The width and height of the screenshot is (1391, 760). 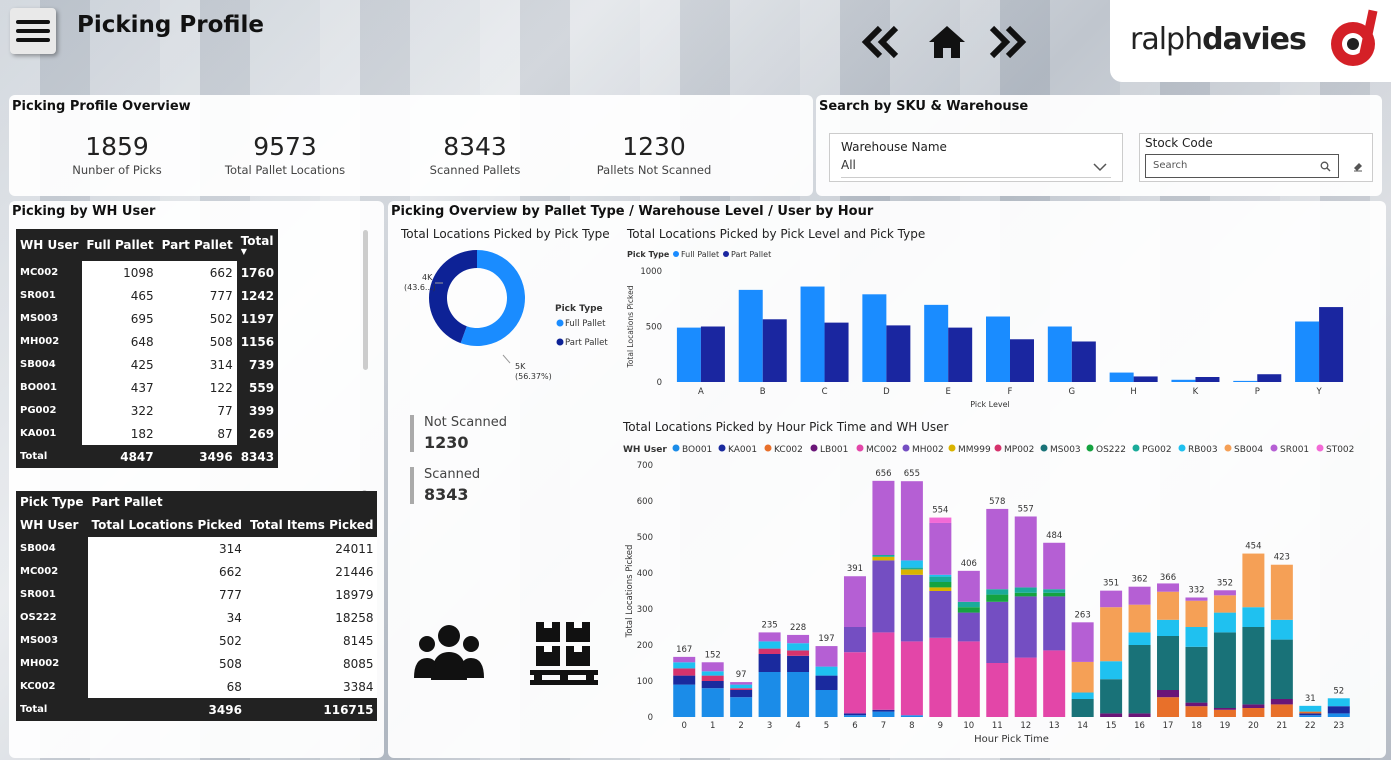 What do you see at coordinates (947, 42) in the screenshot?
I see `home-icon` at bounding box center [947, 42].